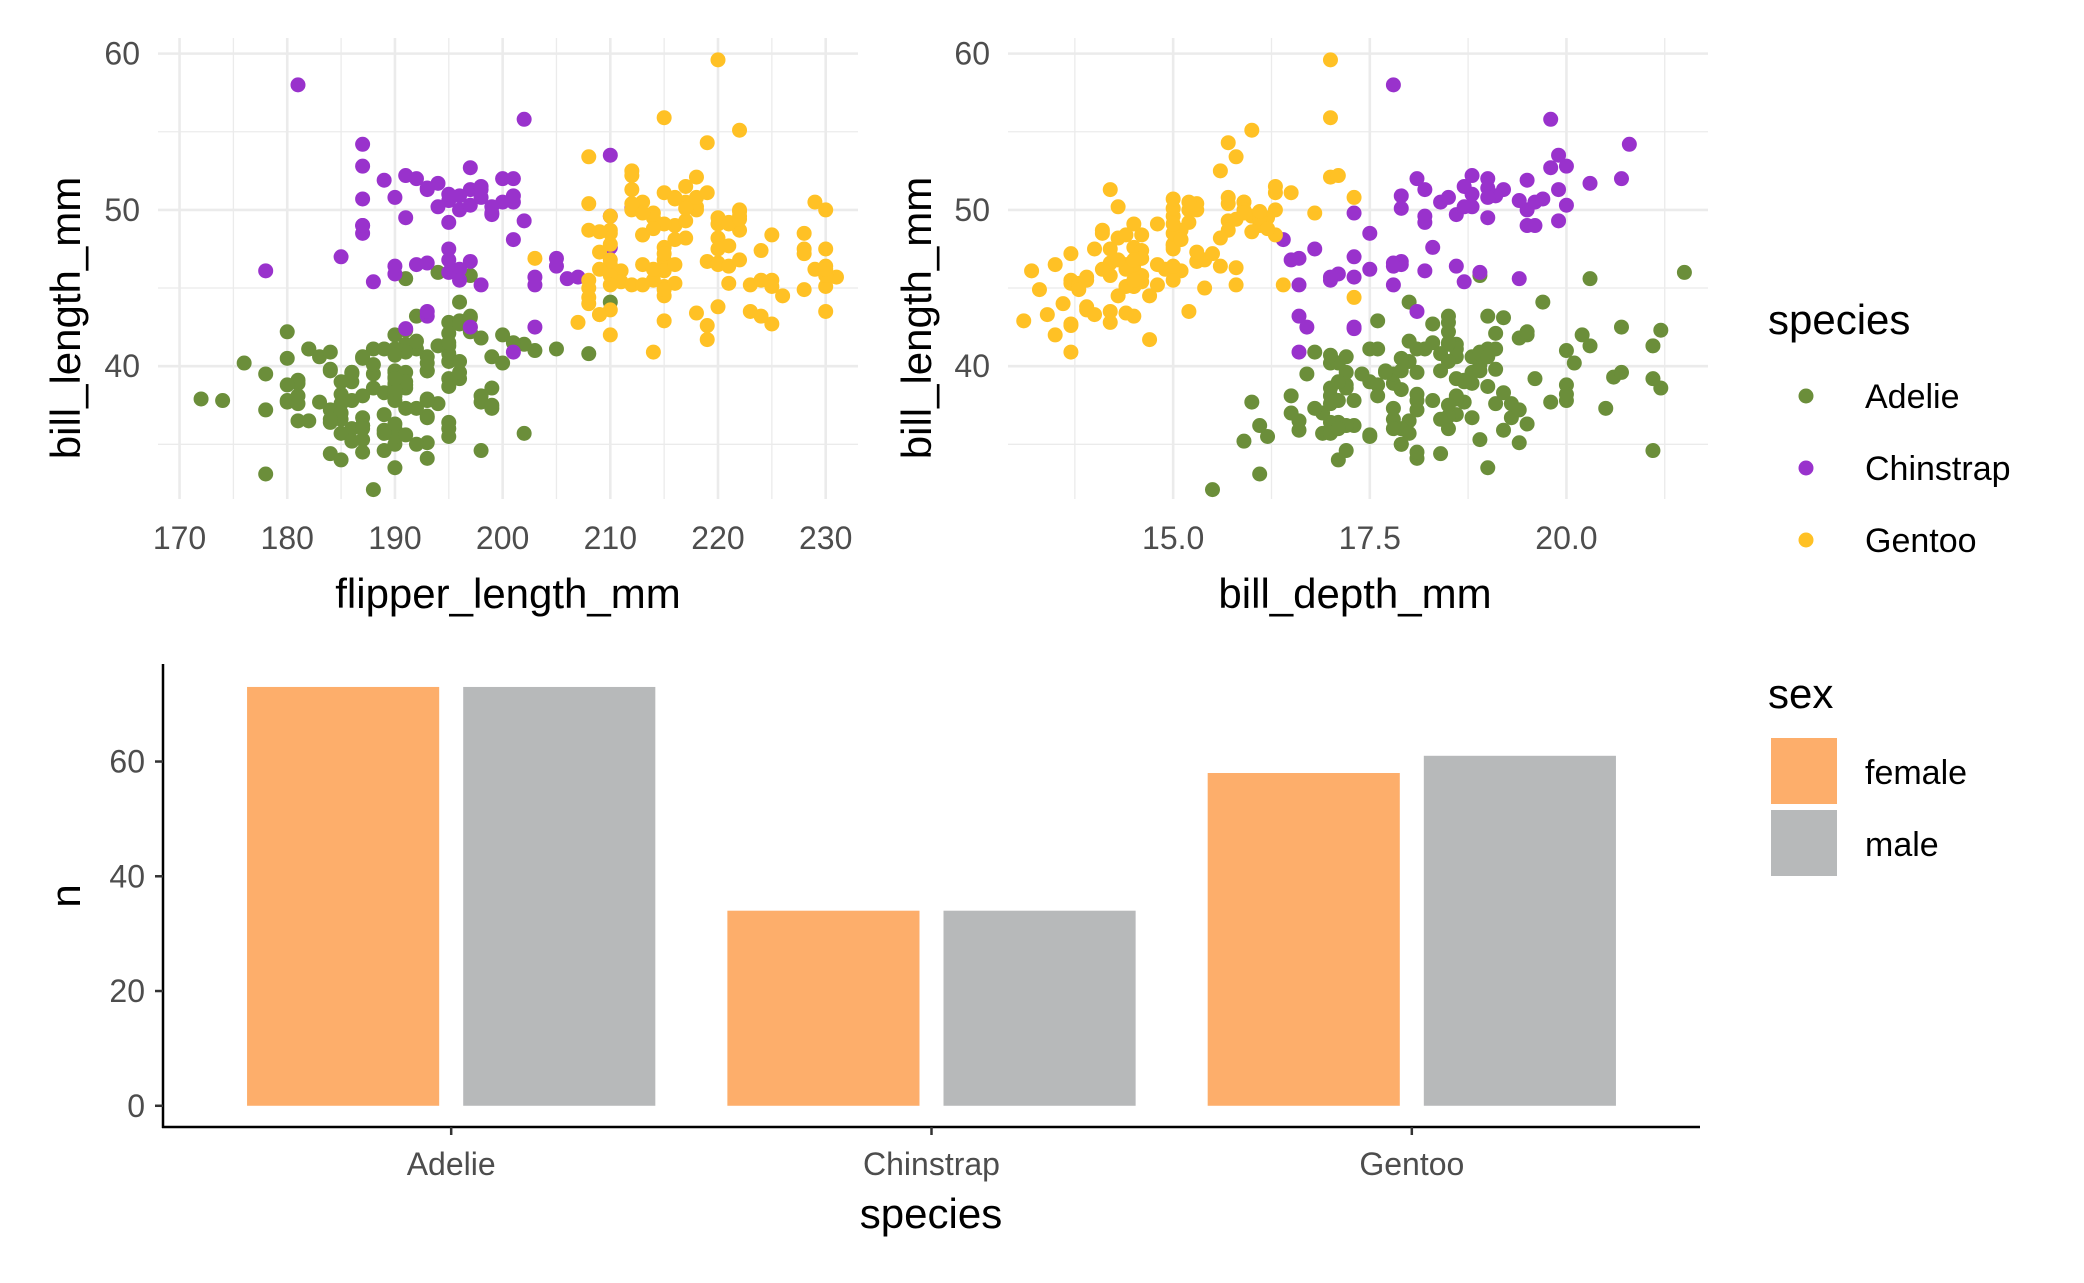 The image size is (2084, 1283). What do you see at coordinates (136, 934) in the screenshot?
I see `p3-y-ticks: 0 20 40 60` at bounding box center [136, 934].